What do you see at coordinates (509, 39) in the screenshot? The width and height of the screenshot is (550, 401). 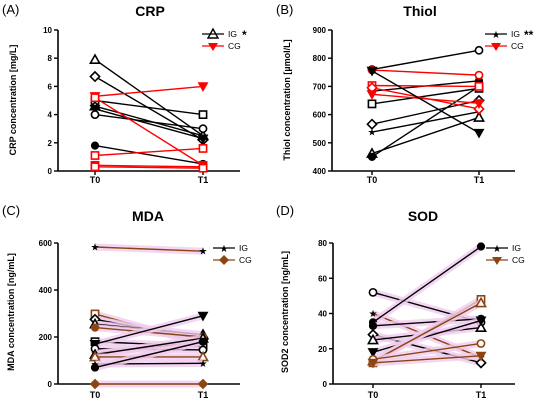 I see `legend-thiol: ★ IG ** CG` at bounding box center [509, 39].